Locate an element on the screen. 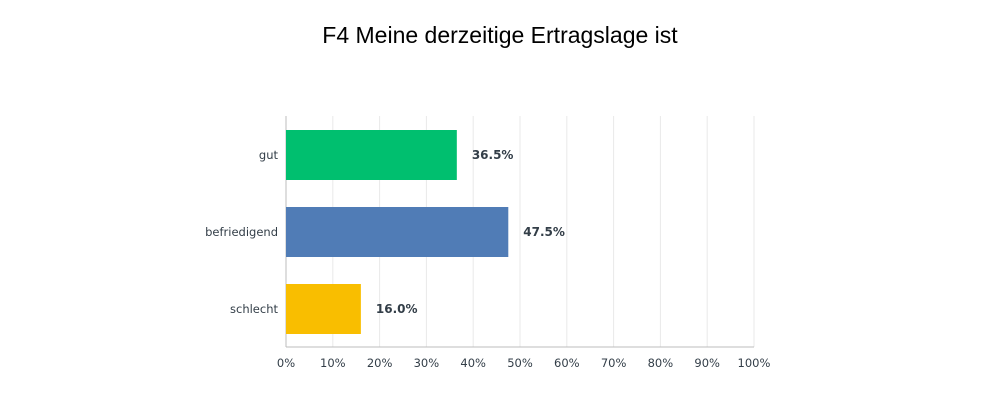 The width and height of the screenshot is (1000, 420). chart-title: F4 Meine derzeitige Ertragslage ist is located at coordinates (500, 35).